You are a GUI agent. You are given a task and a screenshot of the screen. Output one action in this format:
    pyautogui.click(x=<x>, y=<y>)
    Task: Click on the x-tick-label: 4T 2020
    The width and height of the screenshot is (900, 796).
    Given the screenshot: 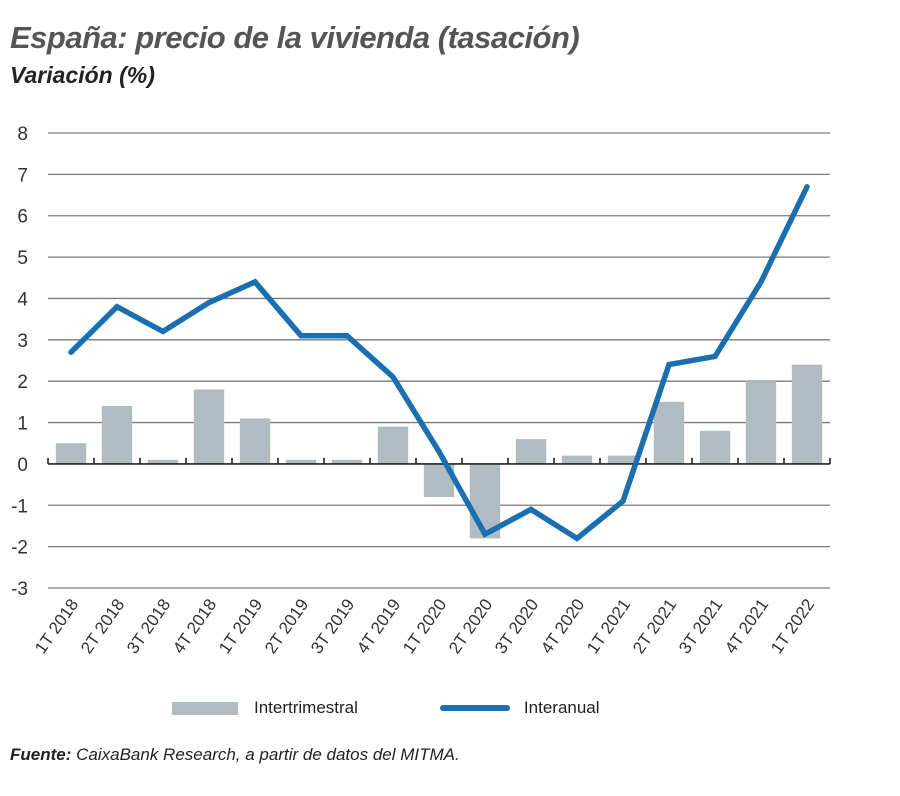 What is the action you would take?
    pyautogui.click(x=562, y=626)
    